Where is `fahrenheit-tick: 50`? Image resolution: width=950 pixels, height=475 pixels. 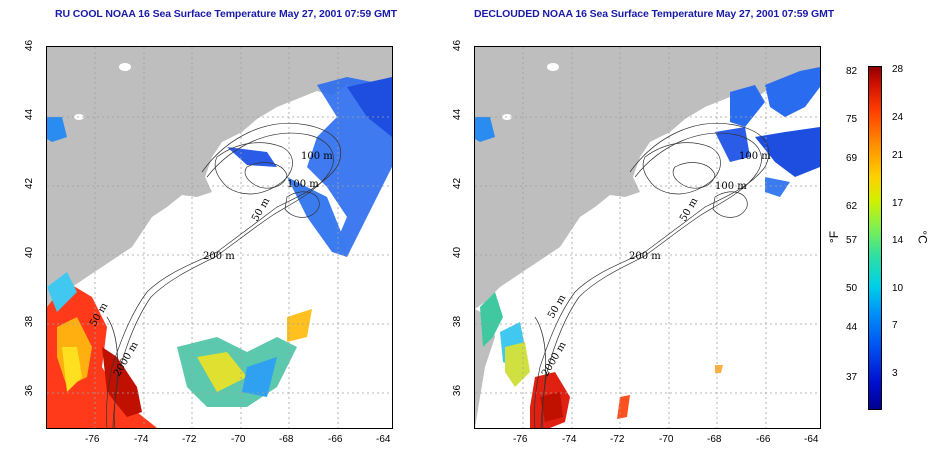 fahrenheit-tick: 50 is located at coordinates (852, 288).